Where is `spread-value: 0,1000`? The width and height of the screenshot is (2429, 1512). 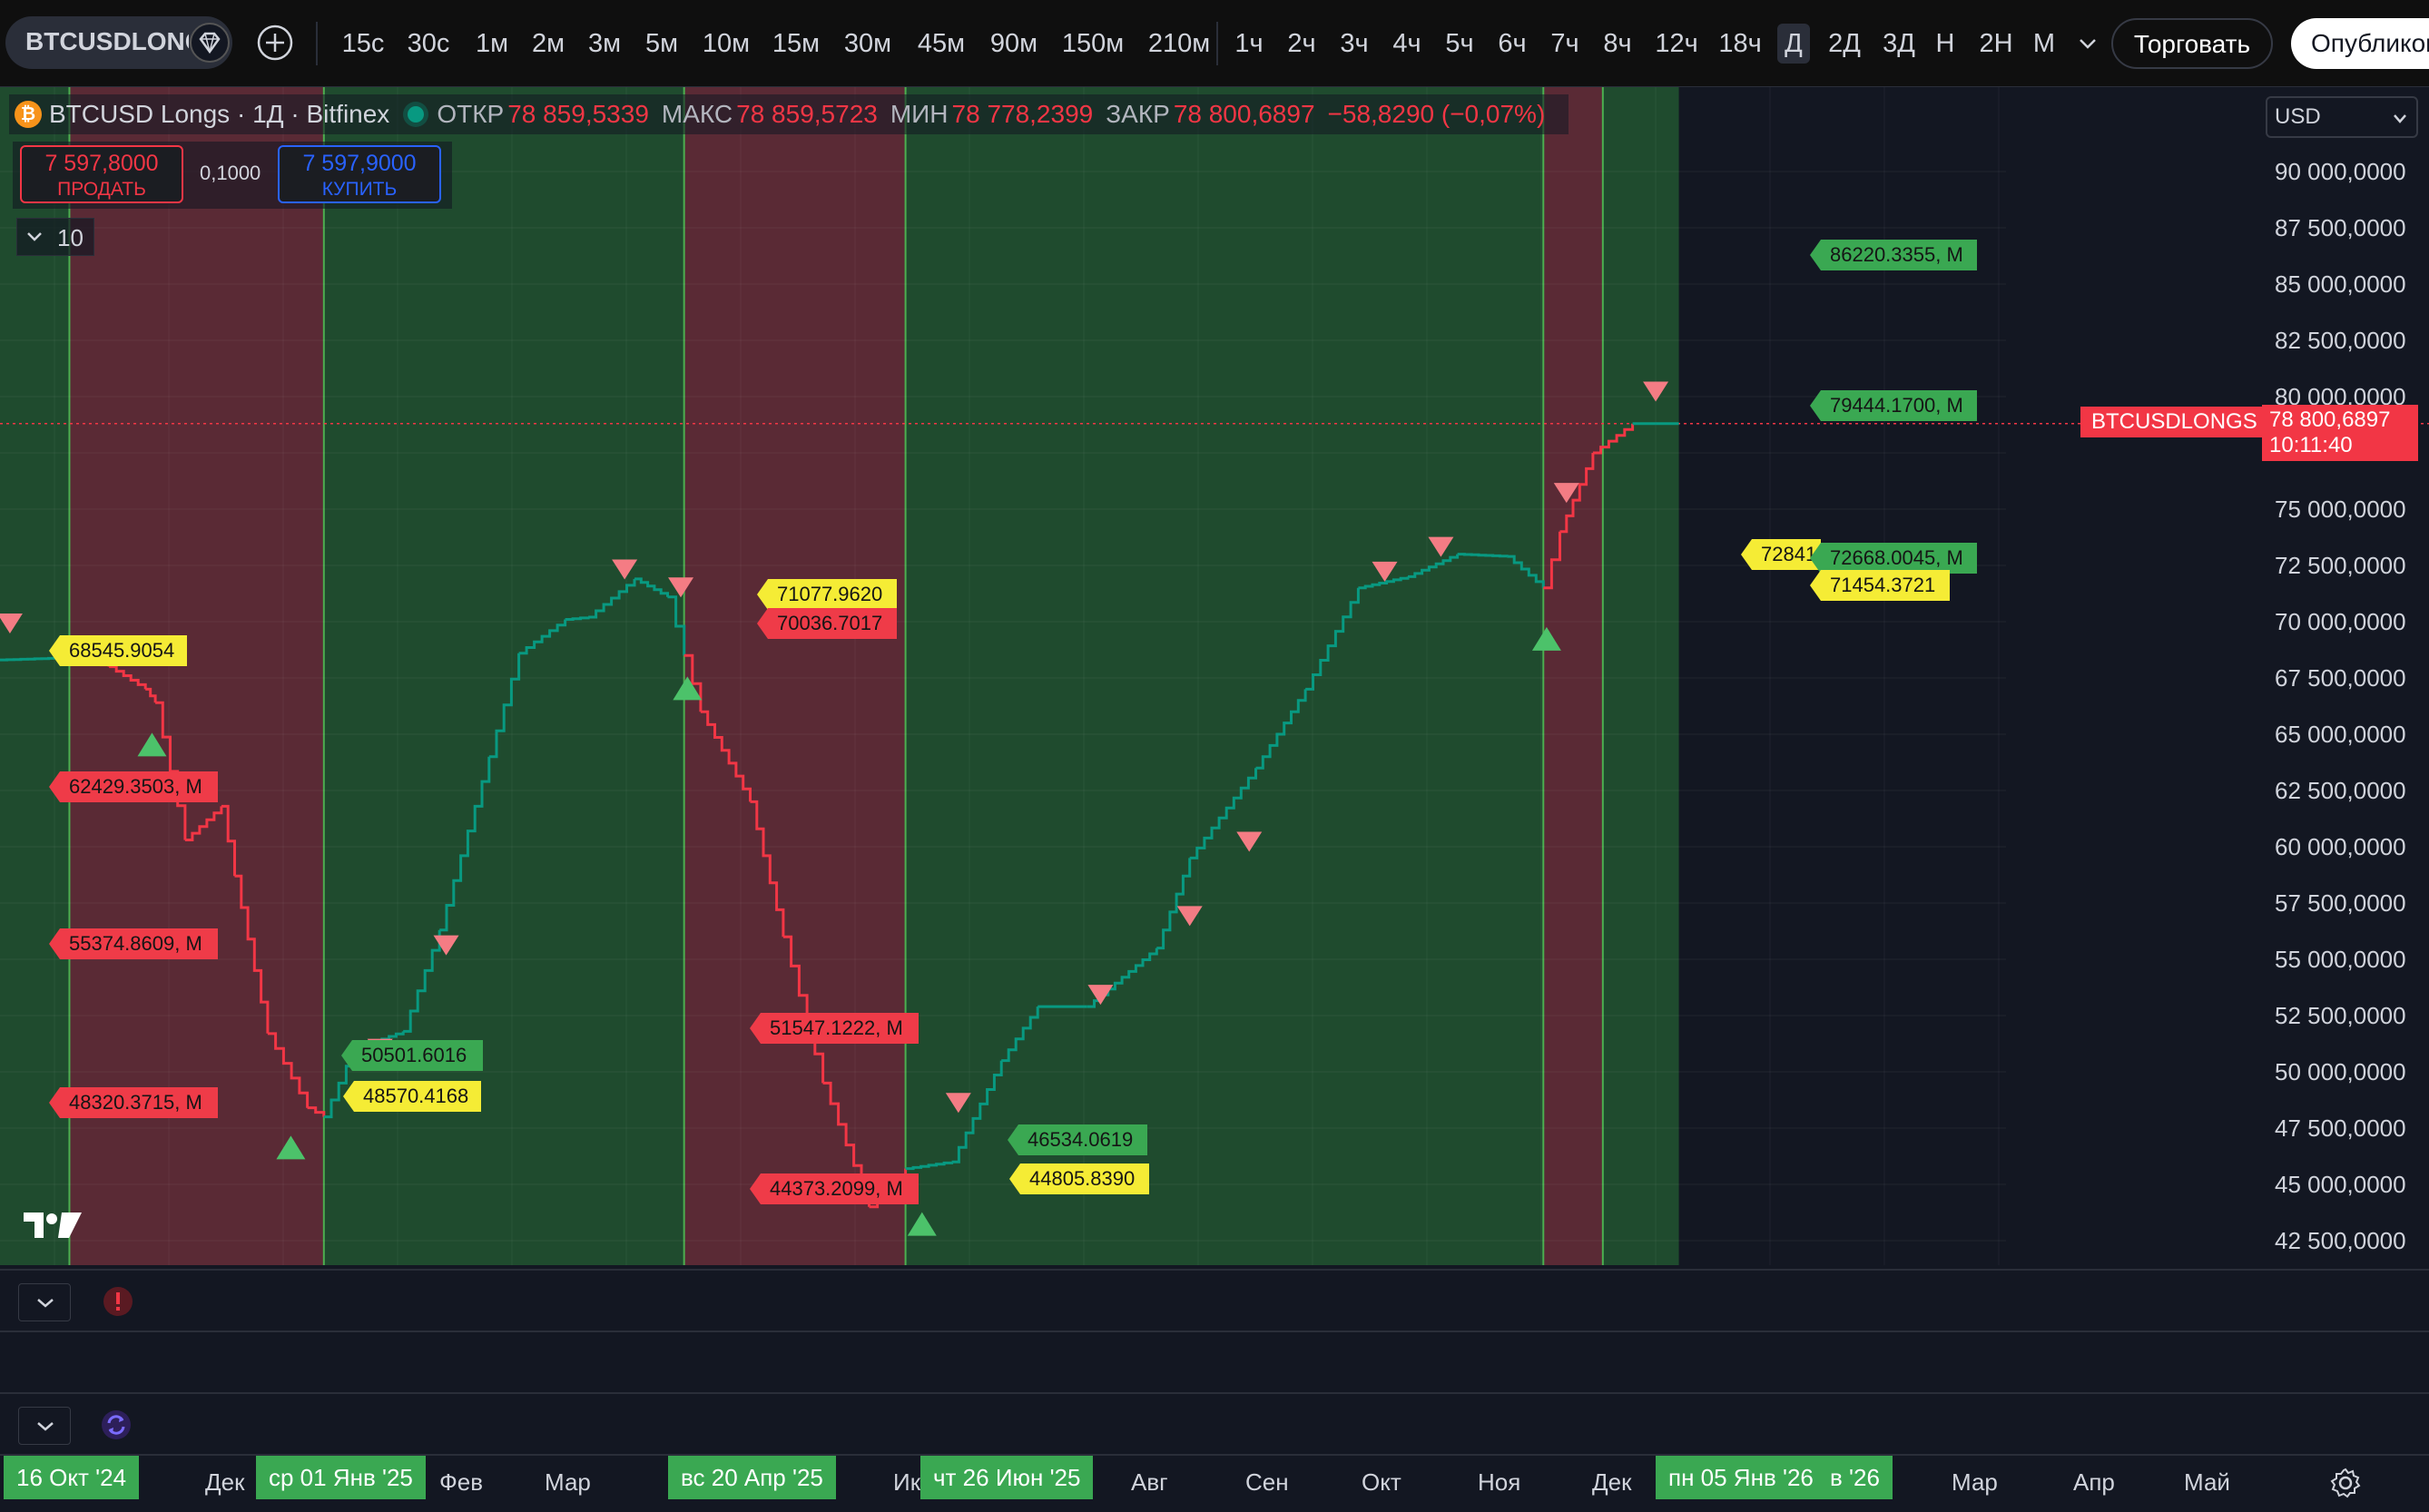
spread-value: 0,1000 is located at coordinates (230, 173).